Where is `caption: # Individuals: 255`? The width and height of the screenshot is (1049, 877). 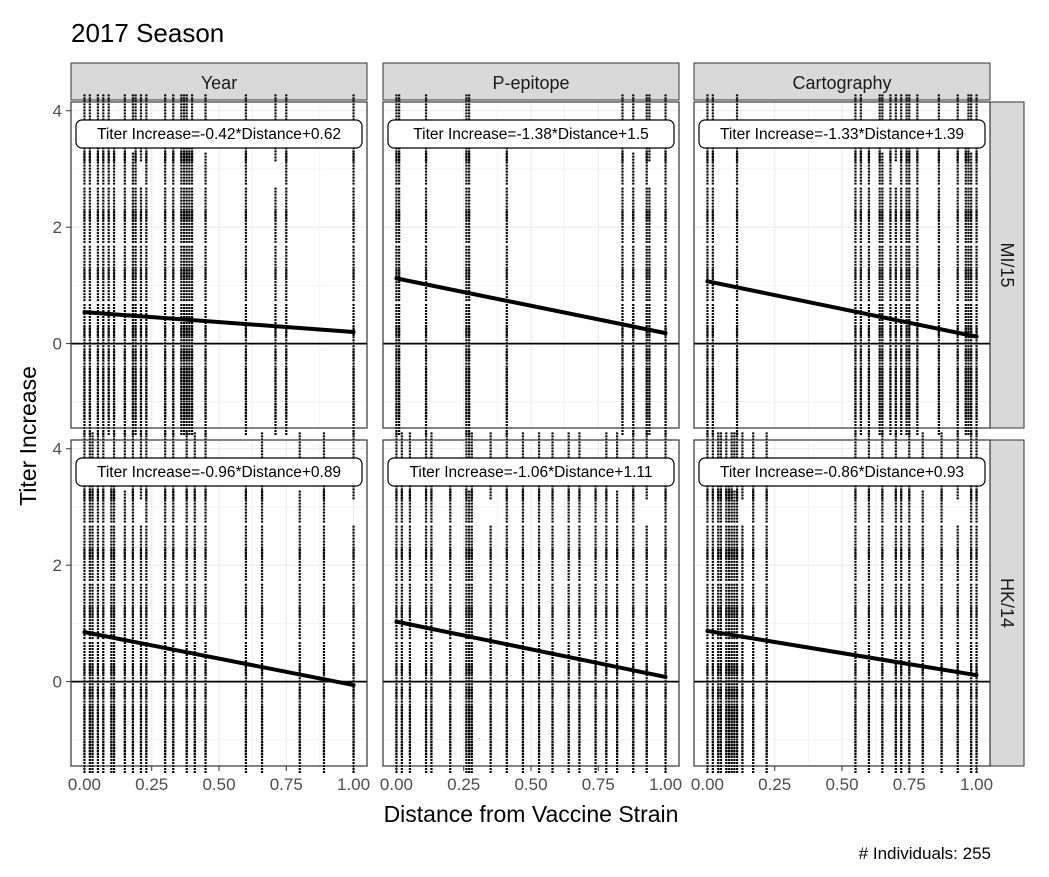
caption: # Individuals: 255 is located at coordinates (925, 853).